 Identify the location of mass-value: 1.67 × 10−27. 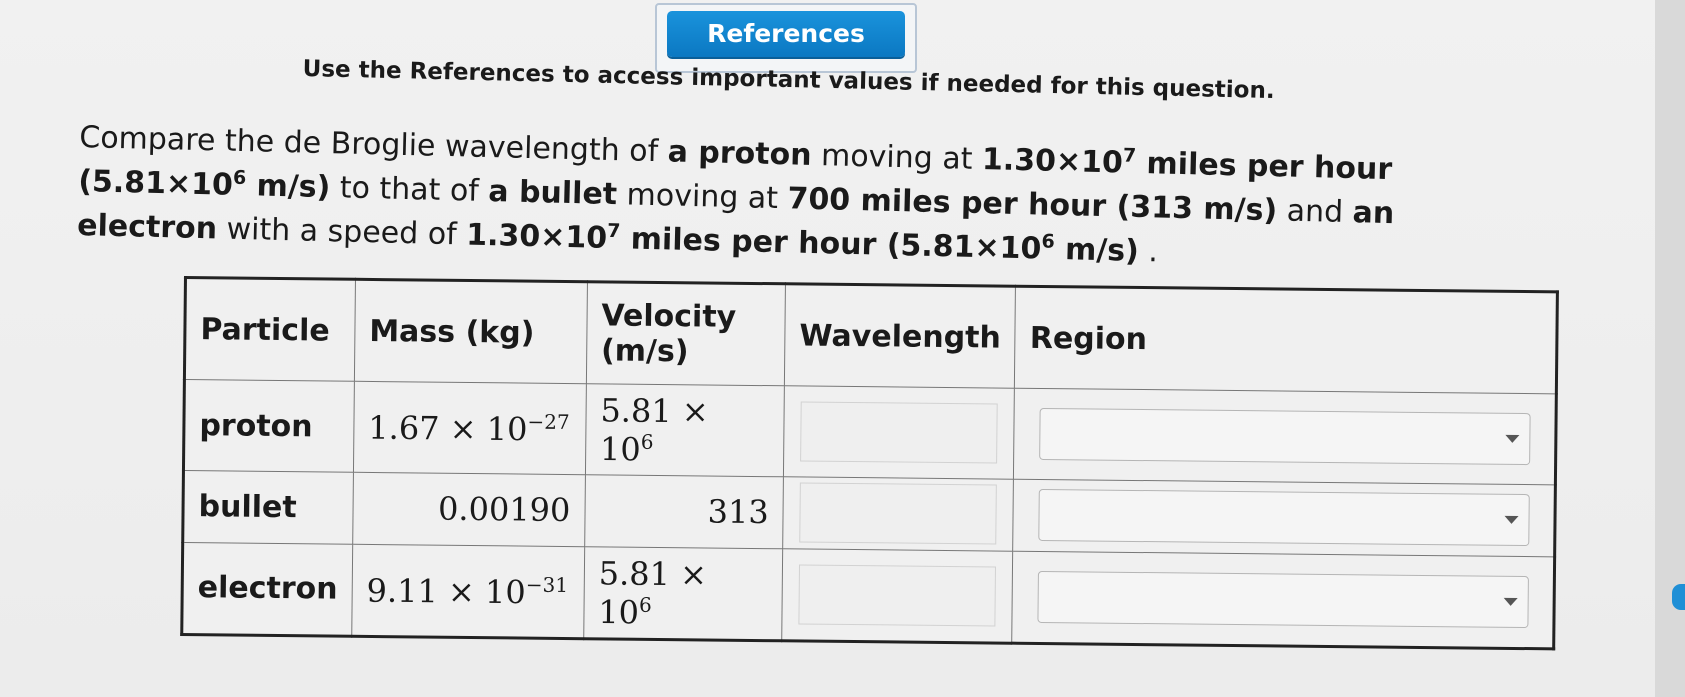
(470, 428).